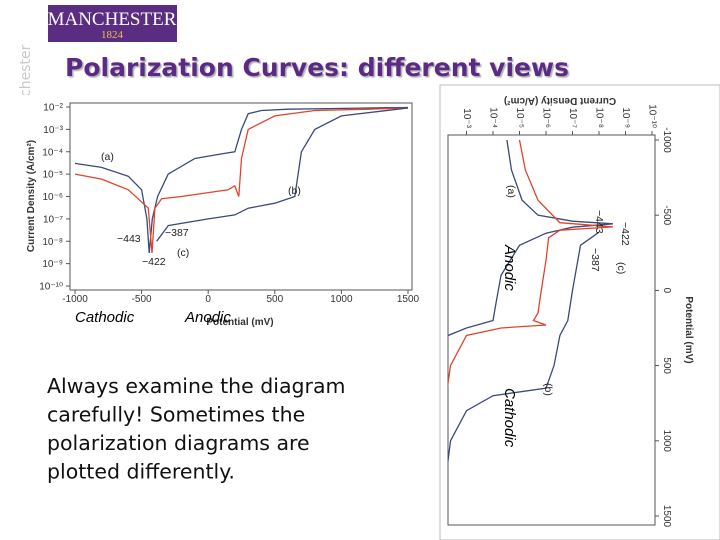 Image resolution: width=720 pixels, height=540 pixels. Describe the element at coordinates (317, 67) in the screenshot. I see `slide-title: Polarization Curves: different views` at that location.